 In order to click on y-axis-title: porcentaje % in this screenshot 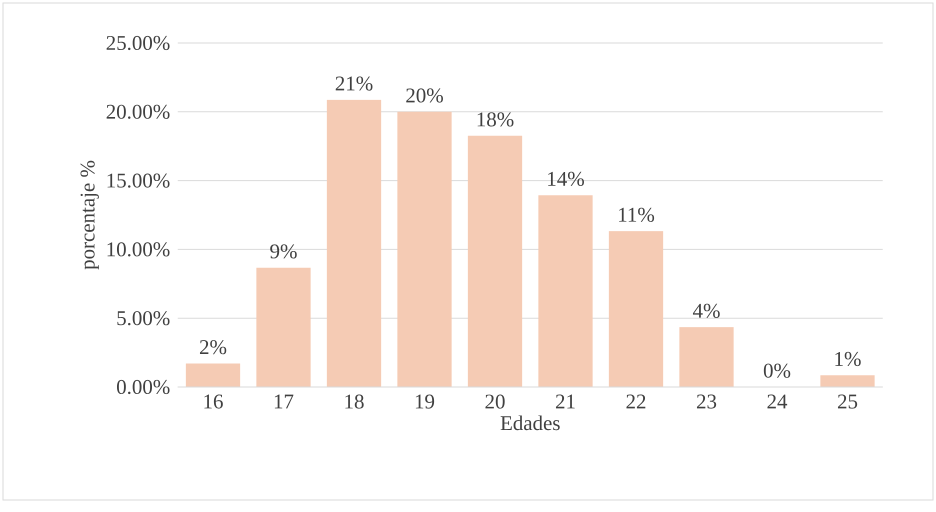, I will do `click(89, 215)`.